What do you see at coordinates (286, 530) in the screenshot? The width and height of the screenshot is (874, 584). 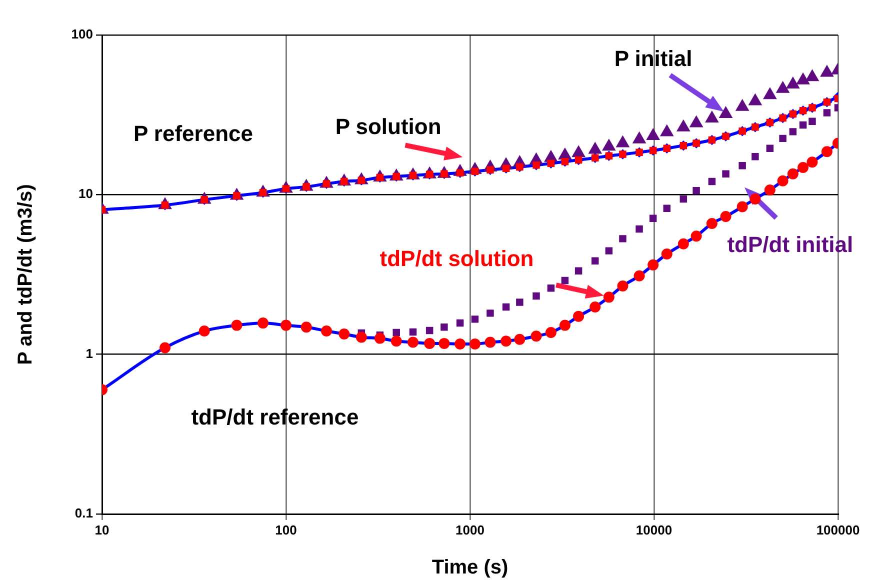 I see `x-tick-label: 100` at bounding box center [286, 530].